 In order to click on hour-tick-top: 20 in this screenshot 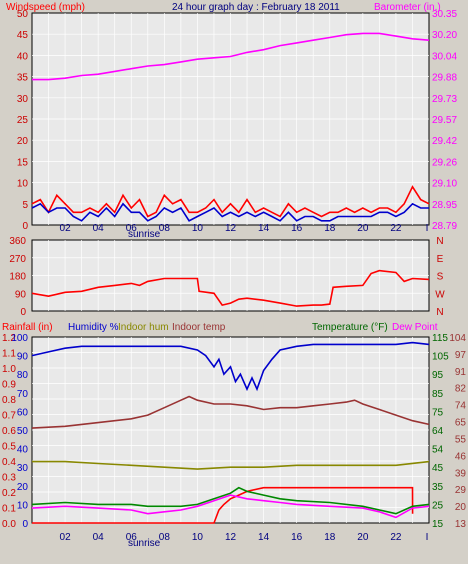, I will do `click(363, 228)`.